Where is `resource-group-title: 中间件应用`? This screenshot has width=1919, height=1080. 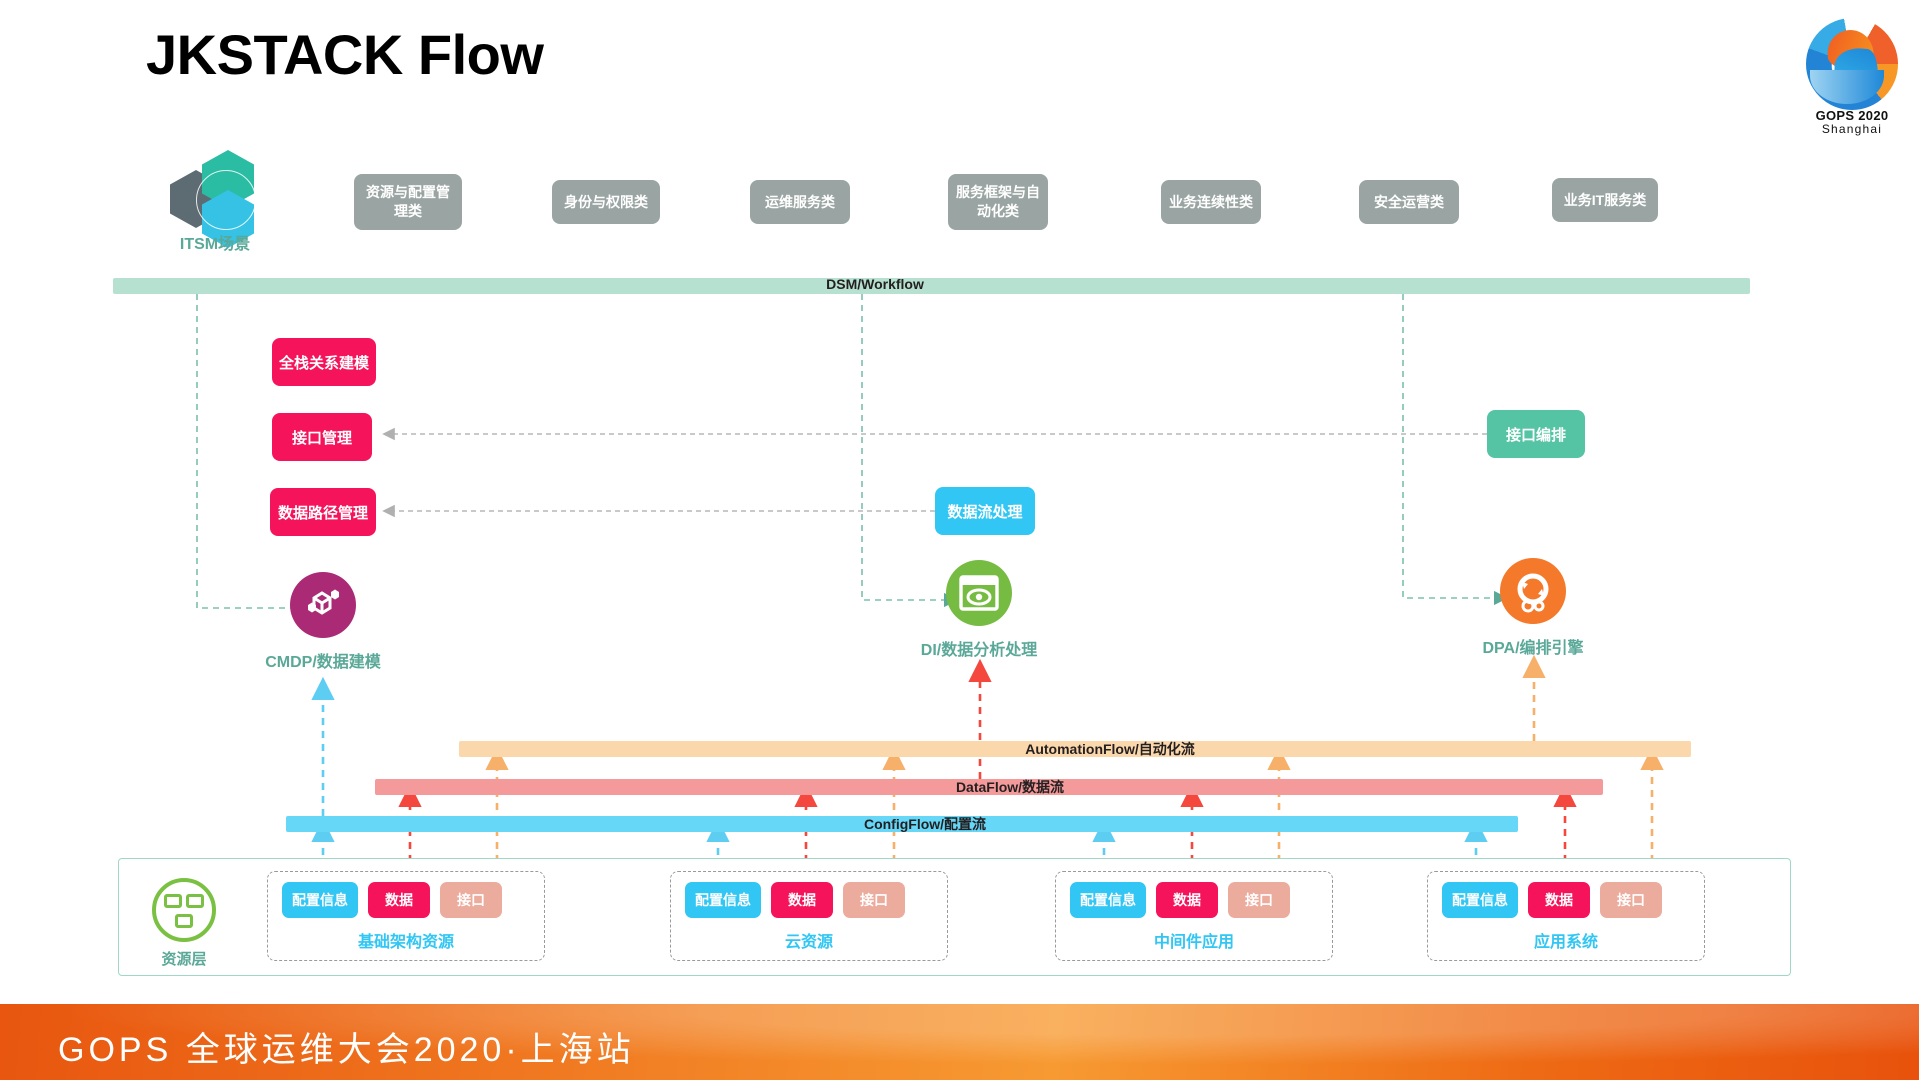
resource-group-title: 中间件应用 is located at coordinates (1193, 942).